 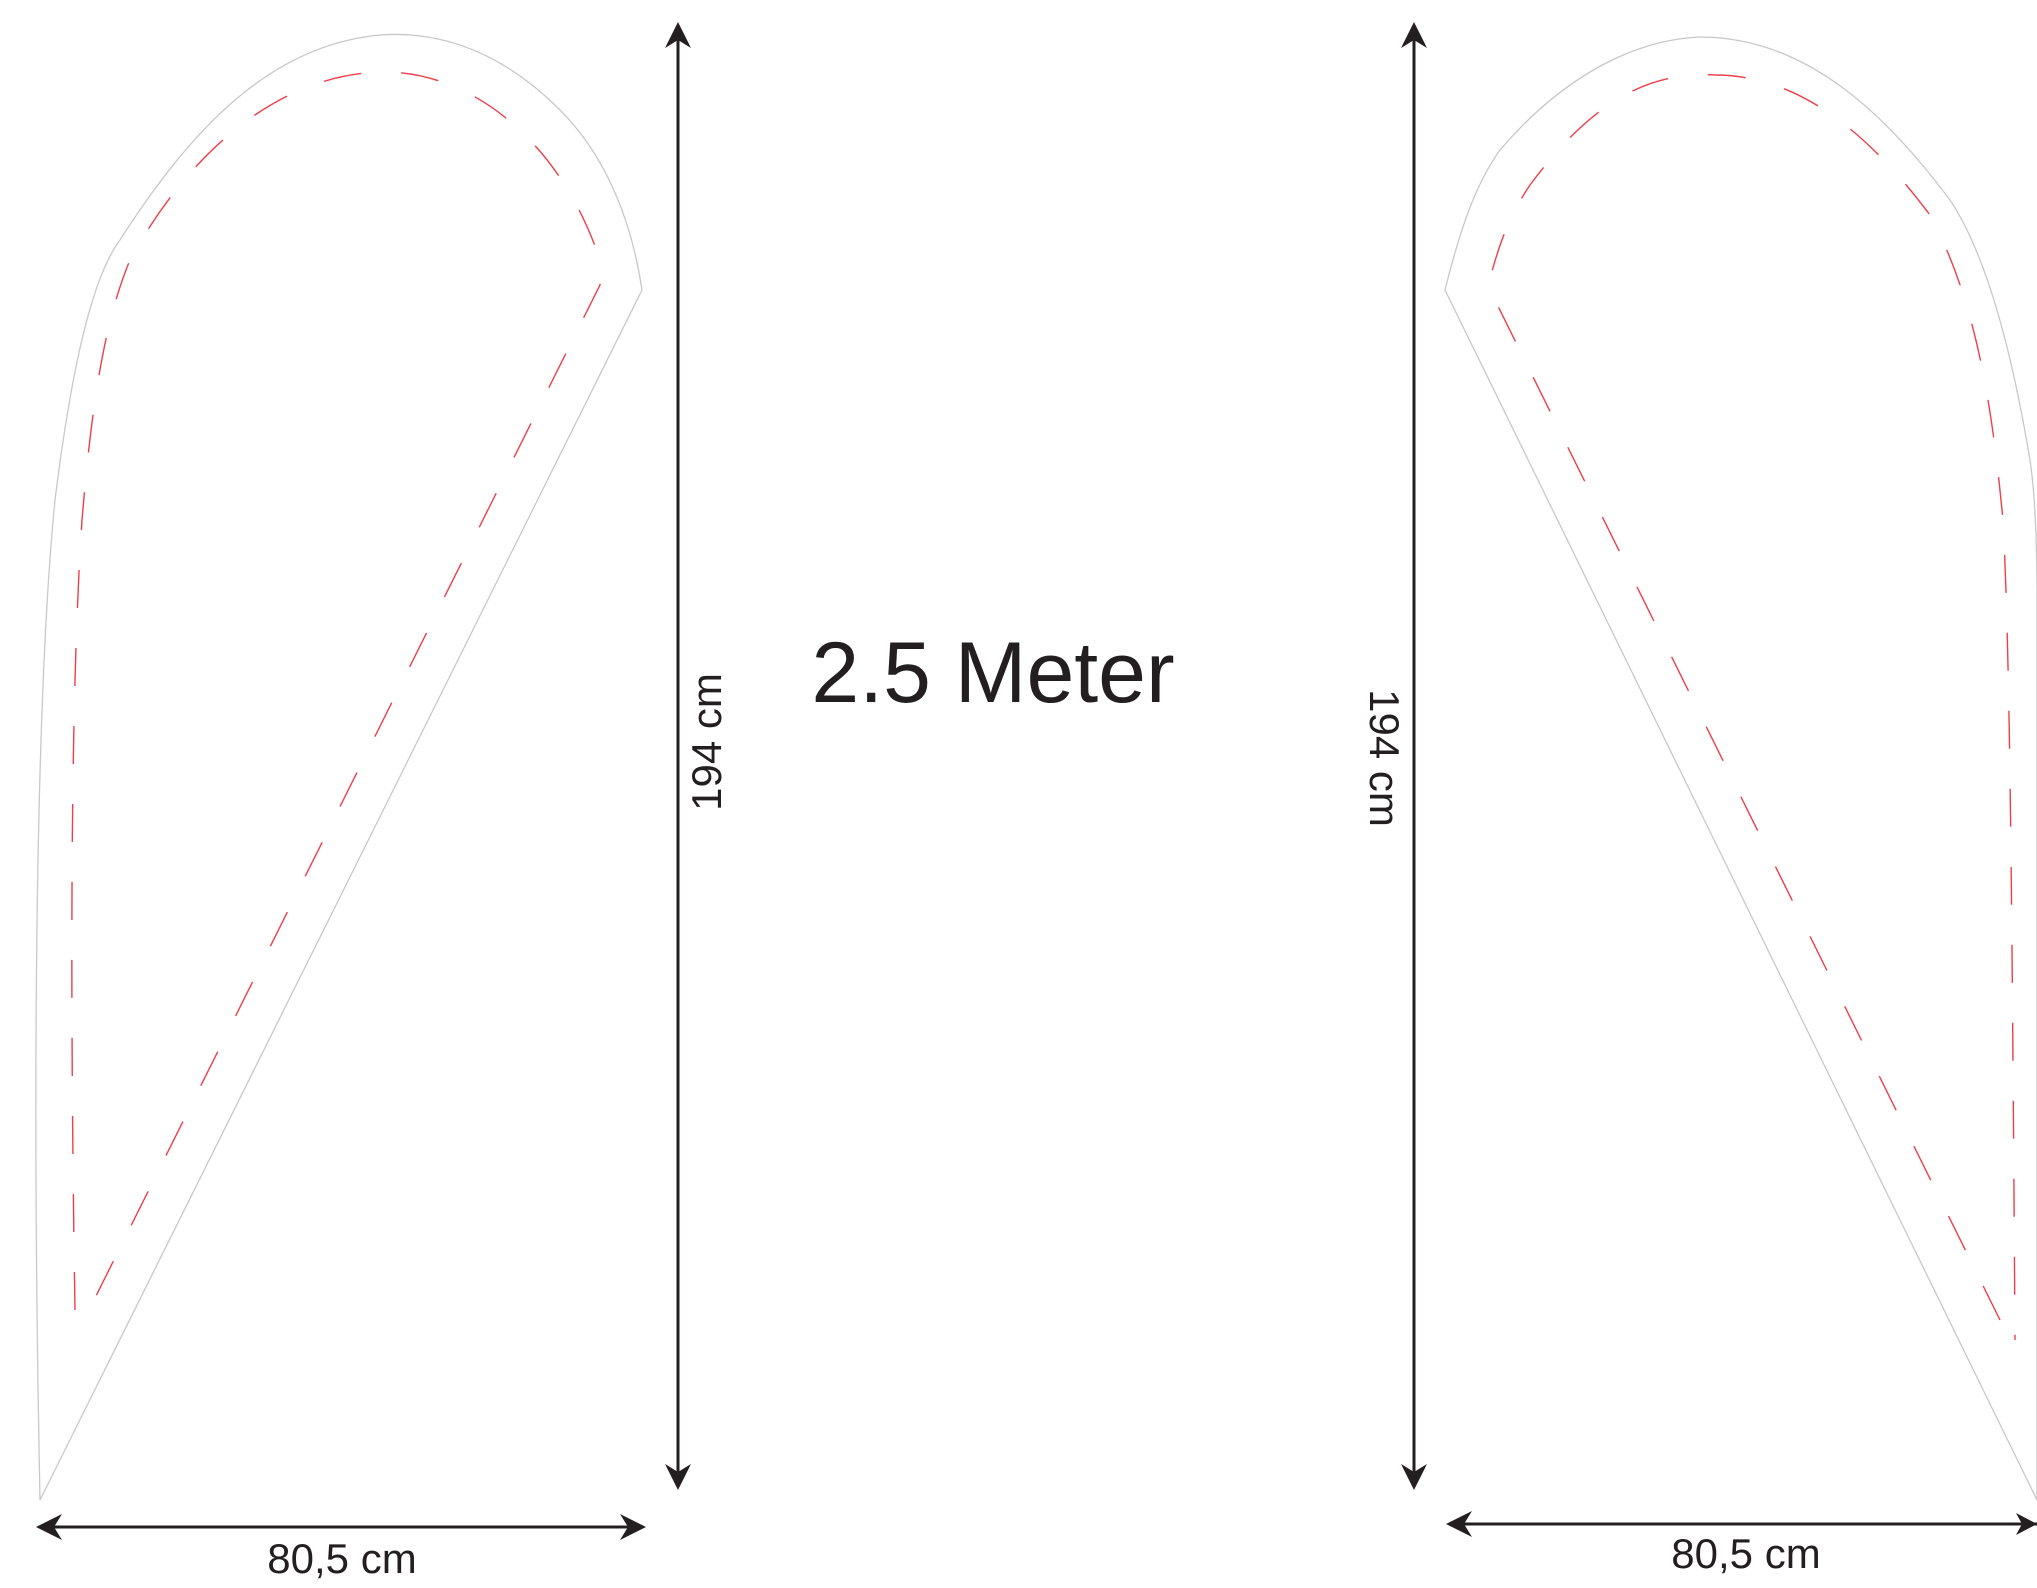 I want to click on right-height-dimension: 194 cm, so click(x=1394, y=756).